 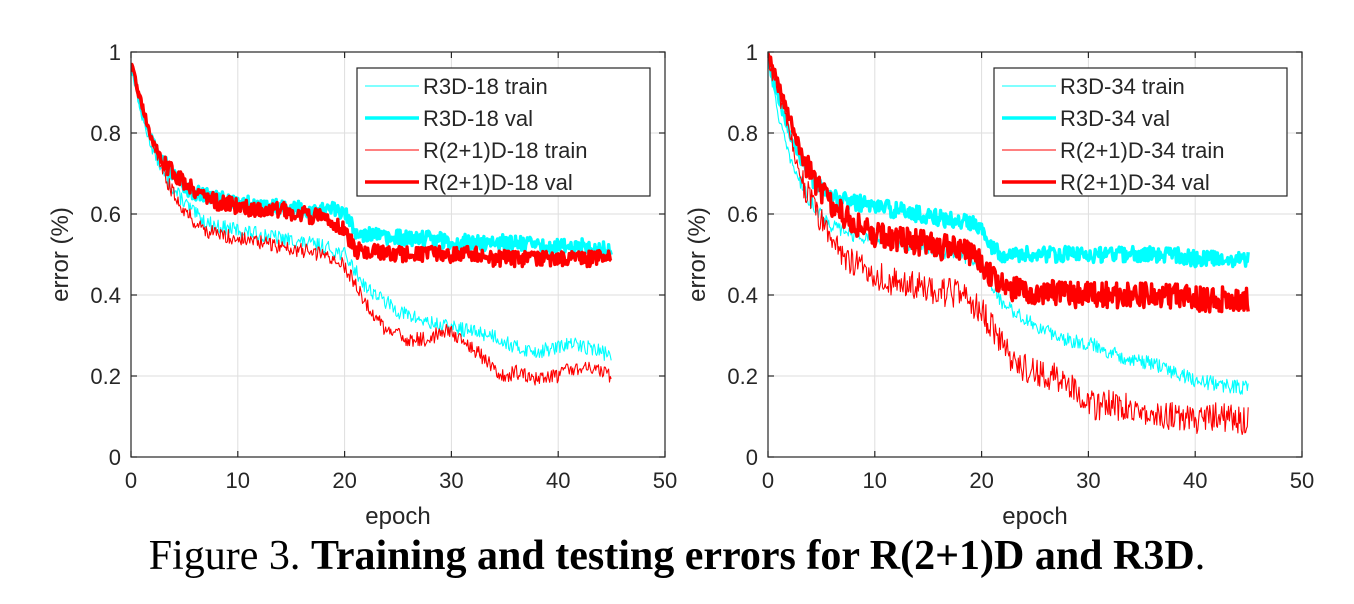 I want to click on legend-label: R3D-18 val, so click(x=478, y=118).